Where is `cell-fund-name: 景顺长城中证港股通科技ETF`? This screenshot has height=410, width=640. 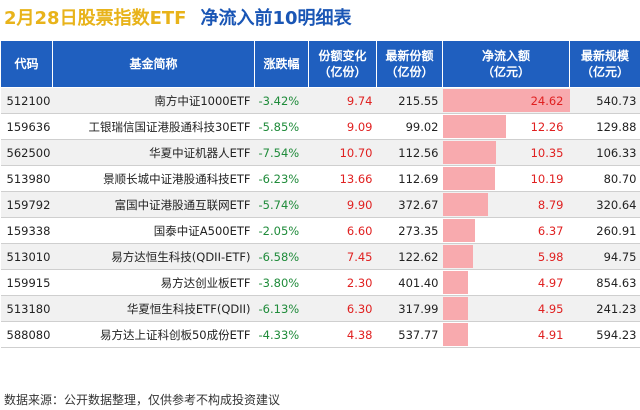
cell-fund-name: 景顺长城中证港股通科技ETF is located at coordinates (153, 178).